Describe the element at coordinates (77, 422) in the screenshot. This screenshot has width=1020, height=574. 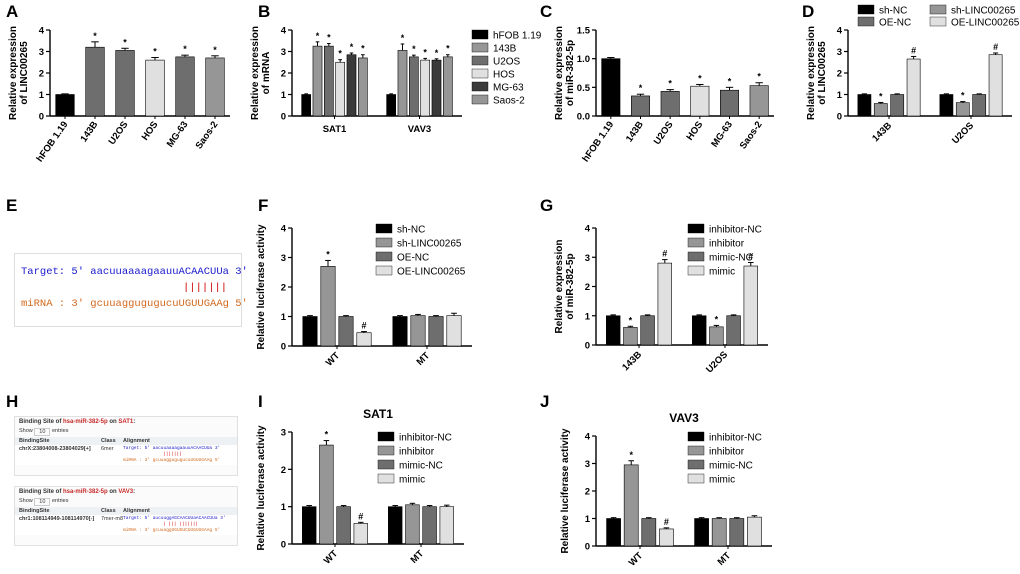
I see `sat1-screenshot-title: Binding Site of hsa-miR-382-5p on SAT1:` at that location.